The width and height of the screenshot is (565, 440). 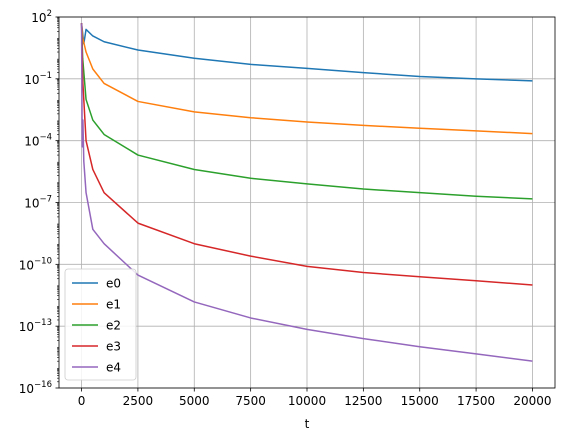 What do you see at coordinates (532, 401) in the screenshot?
I see `x-tick-label: 20000` at bounding box center [532, 401].